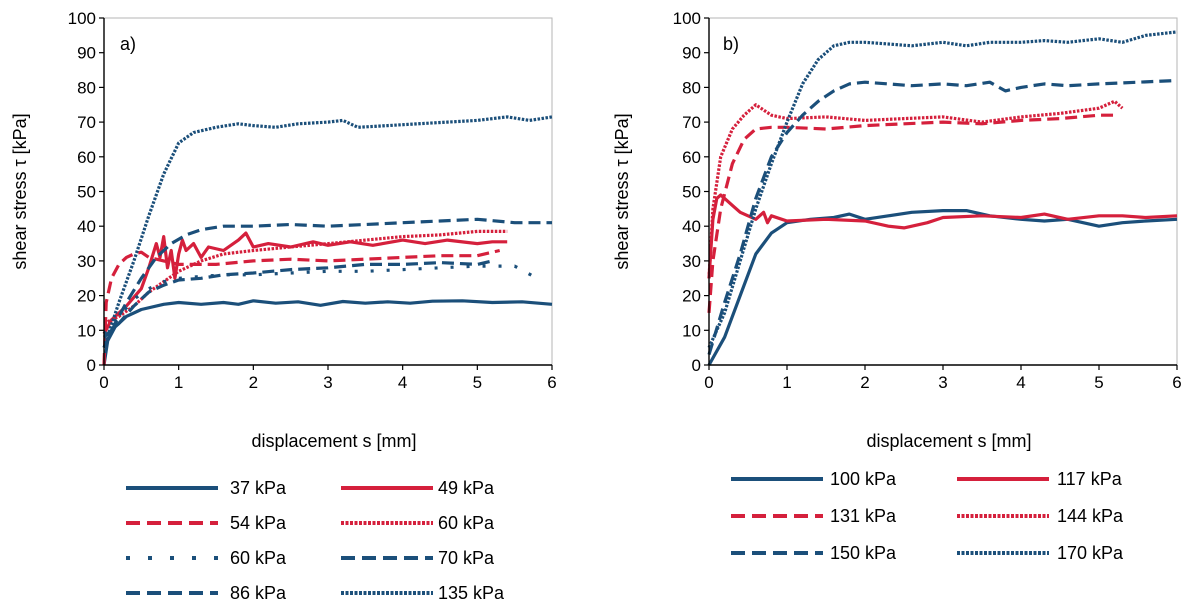  What do you see at coordinates (1090, 479) in the screenshot?
I see `legend-entry: 117 kPa` at bounding box center [1090, 479].